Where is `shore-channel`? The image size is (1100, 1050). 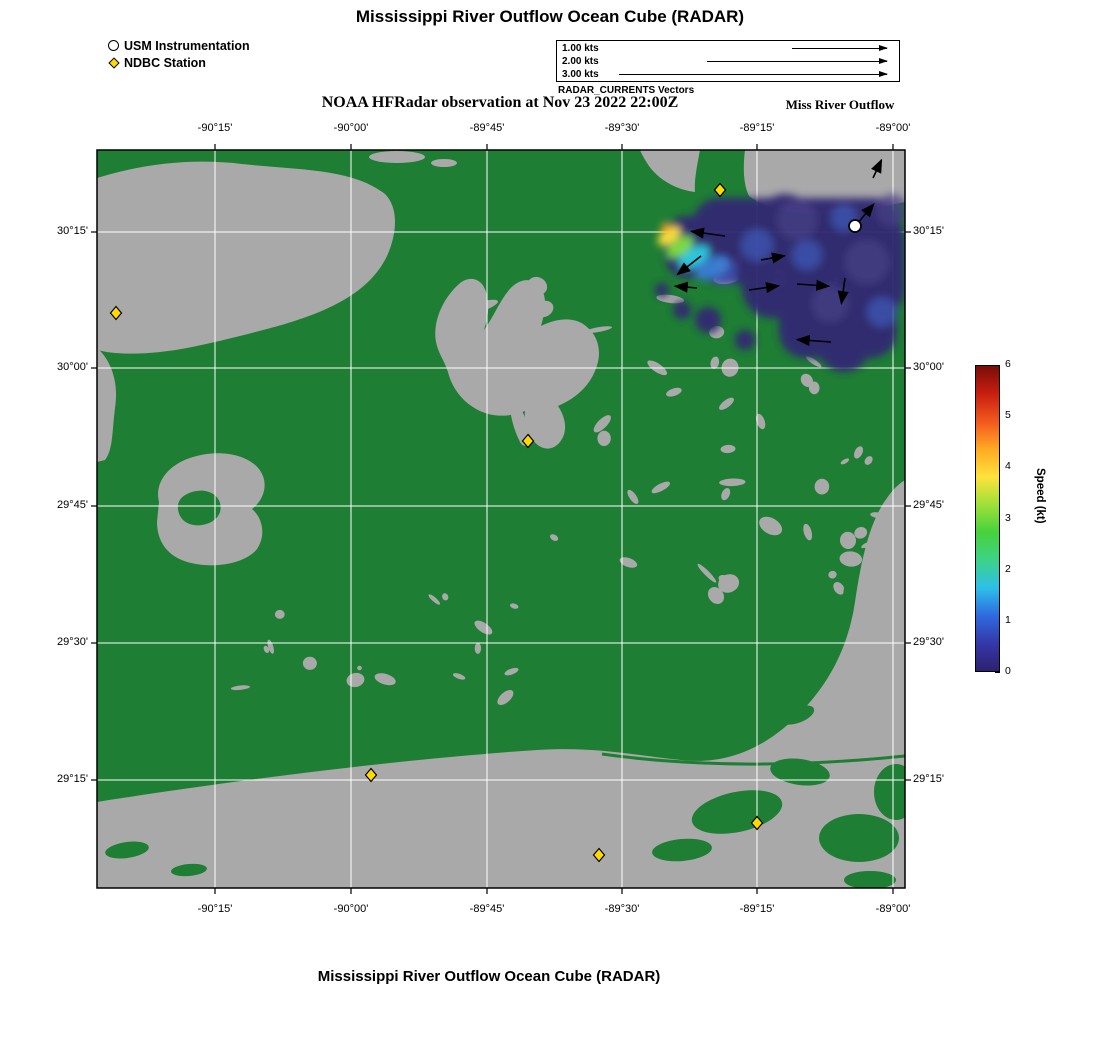
shore-channel is located at coordinates (753, 759).